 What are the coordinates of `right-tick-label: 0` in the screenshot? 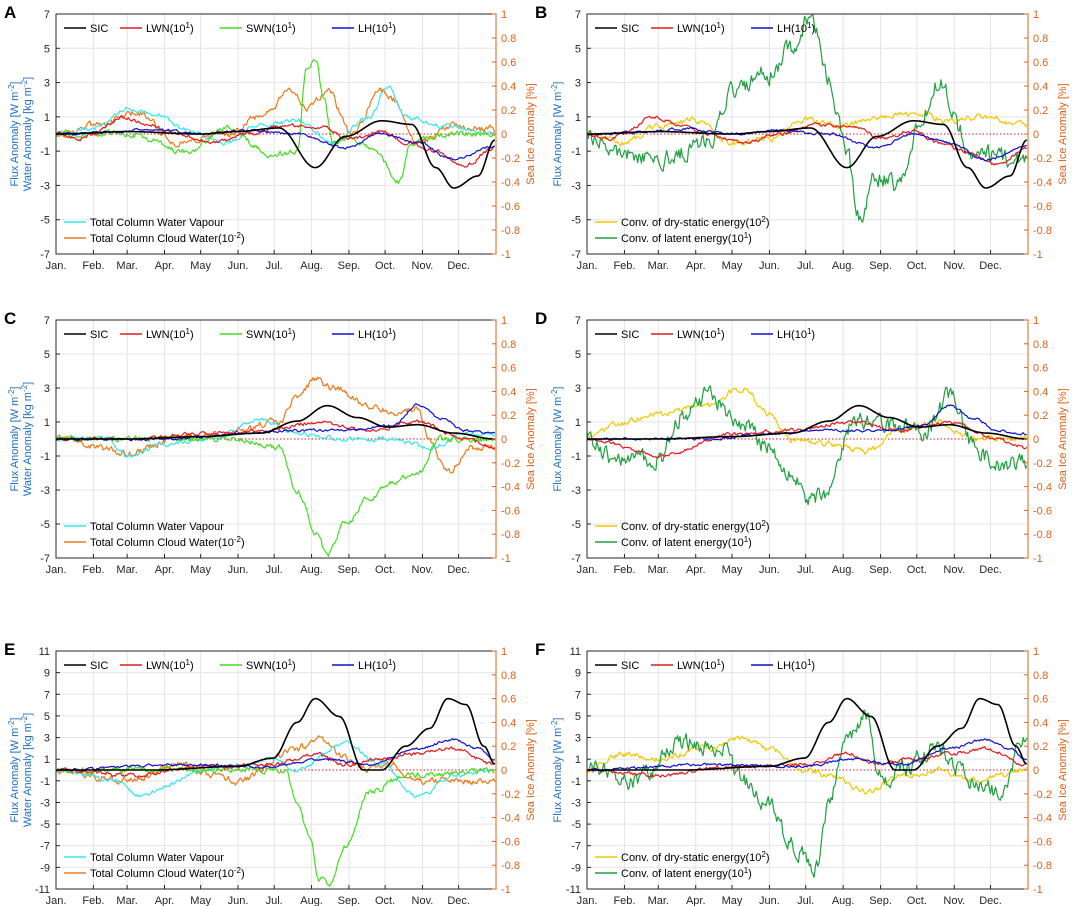 It's located at (504, 135).